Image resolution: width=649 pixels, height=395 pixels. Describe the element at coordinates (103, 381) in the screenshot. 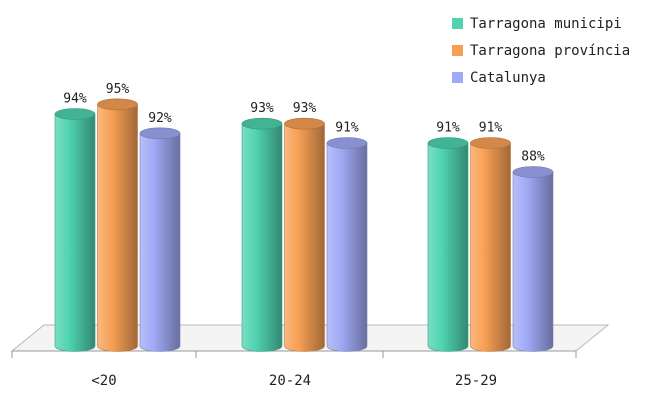

I see `x-category-label-0: <20` at that location.